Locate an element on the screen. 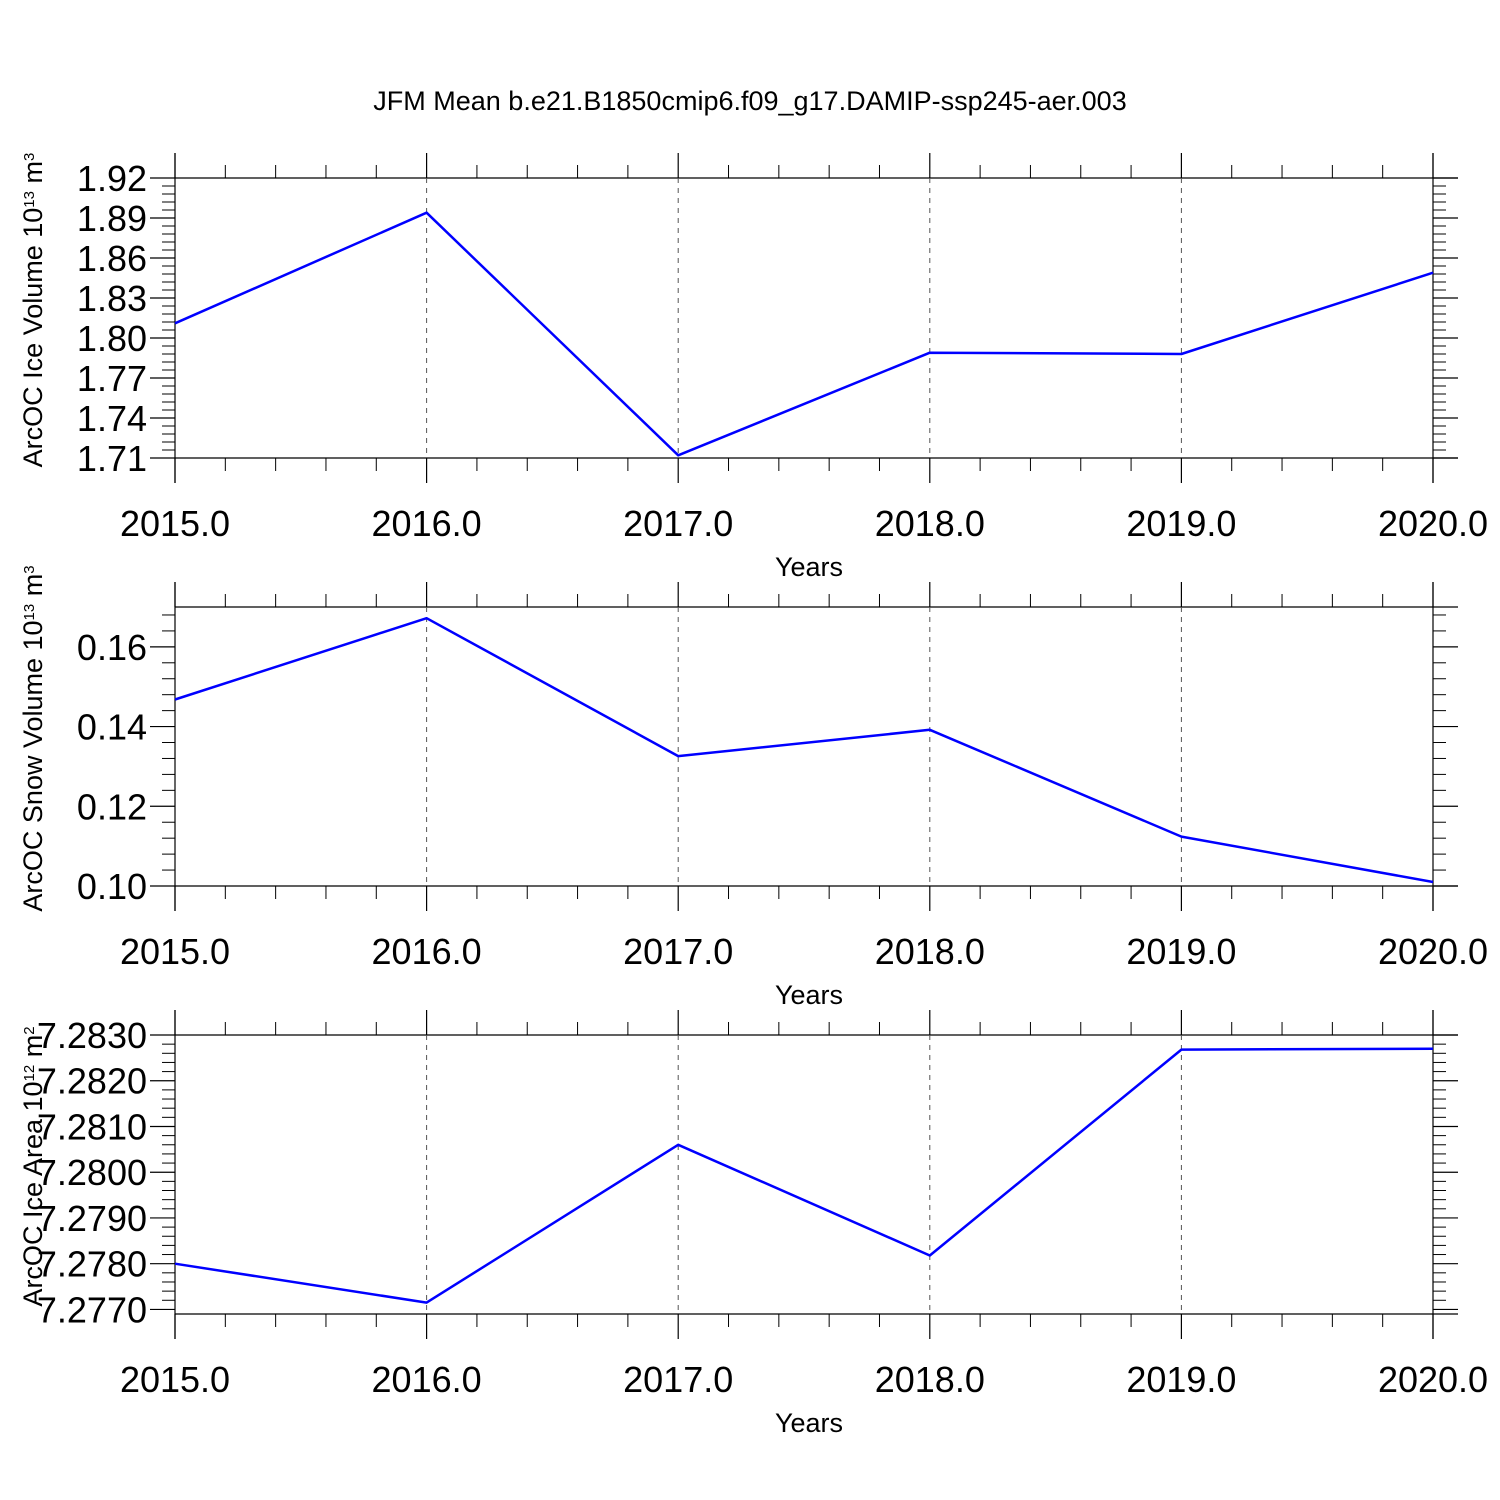  y-tick-label: 7.2830 is located at coordinates (92, 1035).